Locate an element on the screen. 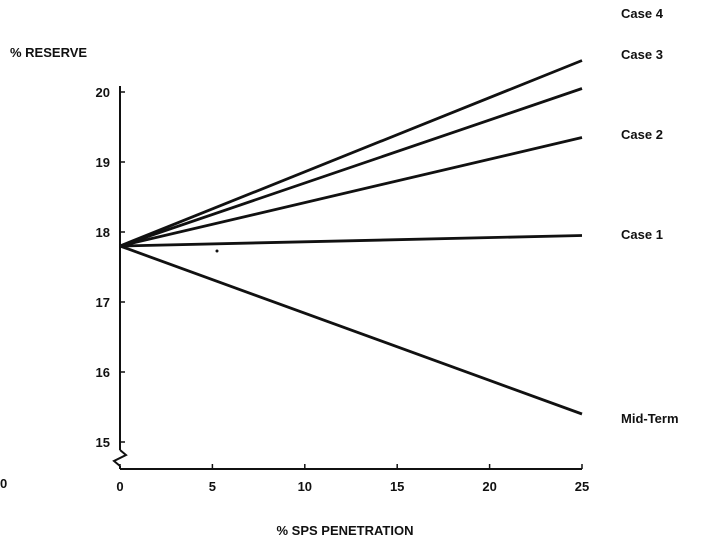 This screenshot has width=702, height=544. series-label-mid-term: Mid-Term is located at coordinates (650, 418).